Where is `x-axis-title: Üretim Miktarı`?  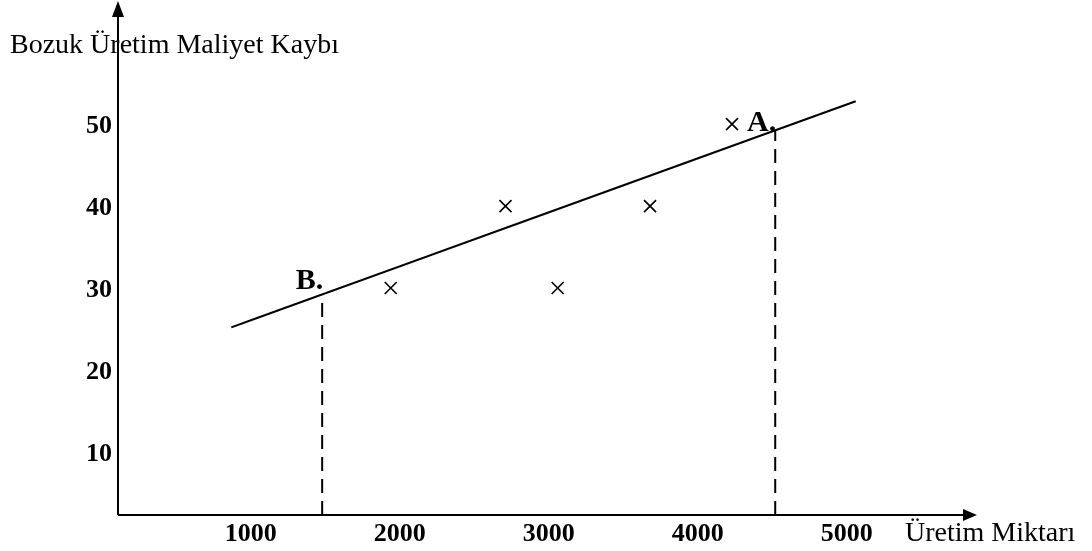 x-axis-title: Üretim Miktarı is located at coordinates (990, 531).